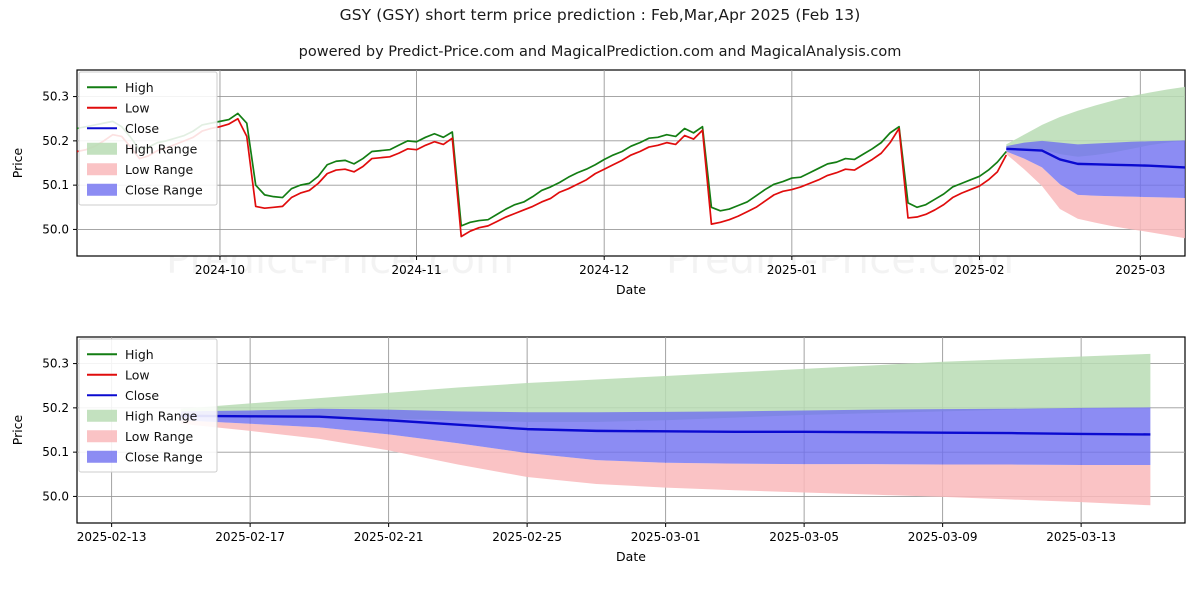  Describe the element at coordinates (792, 270) in the screenshot. I see `x-tick-label: 2025-01` at that location.